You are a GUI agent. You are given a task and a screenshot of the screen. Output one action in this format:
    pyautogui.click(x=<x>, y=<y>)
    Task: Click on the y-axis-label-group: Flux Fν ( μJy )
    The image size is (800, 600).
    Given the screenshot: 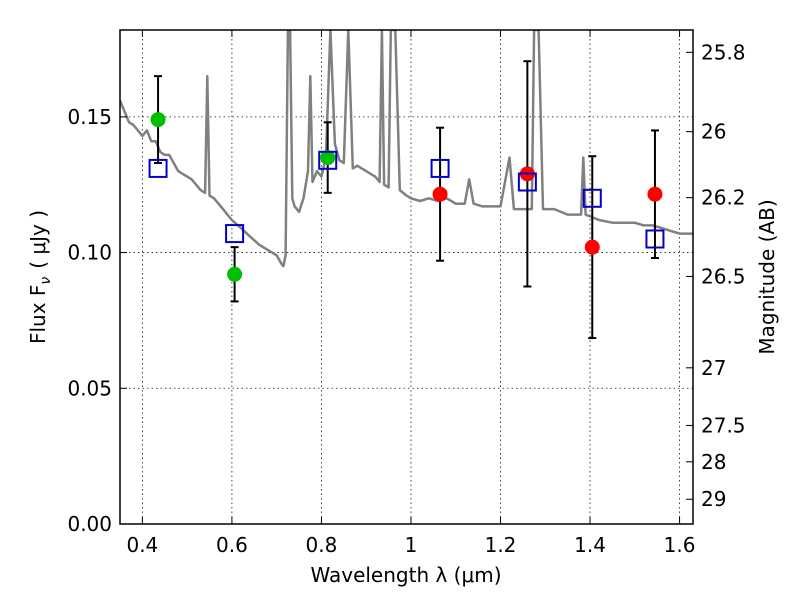 What is the action you would take?
    pyautogui.click(x=40, y=277)
    